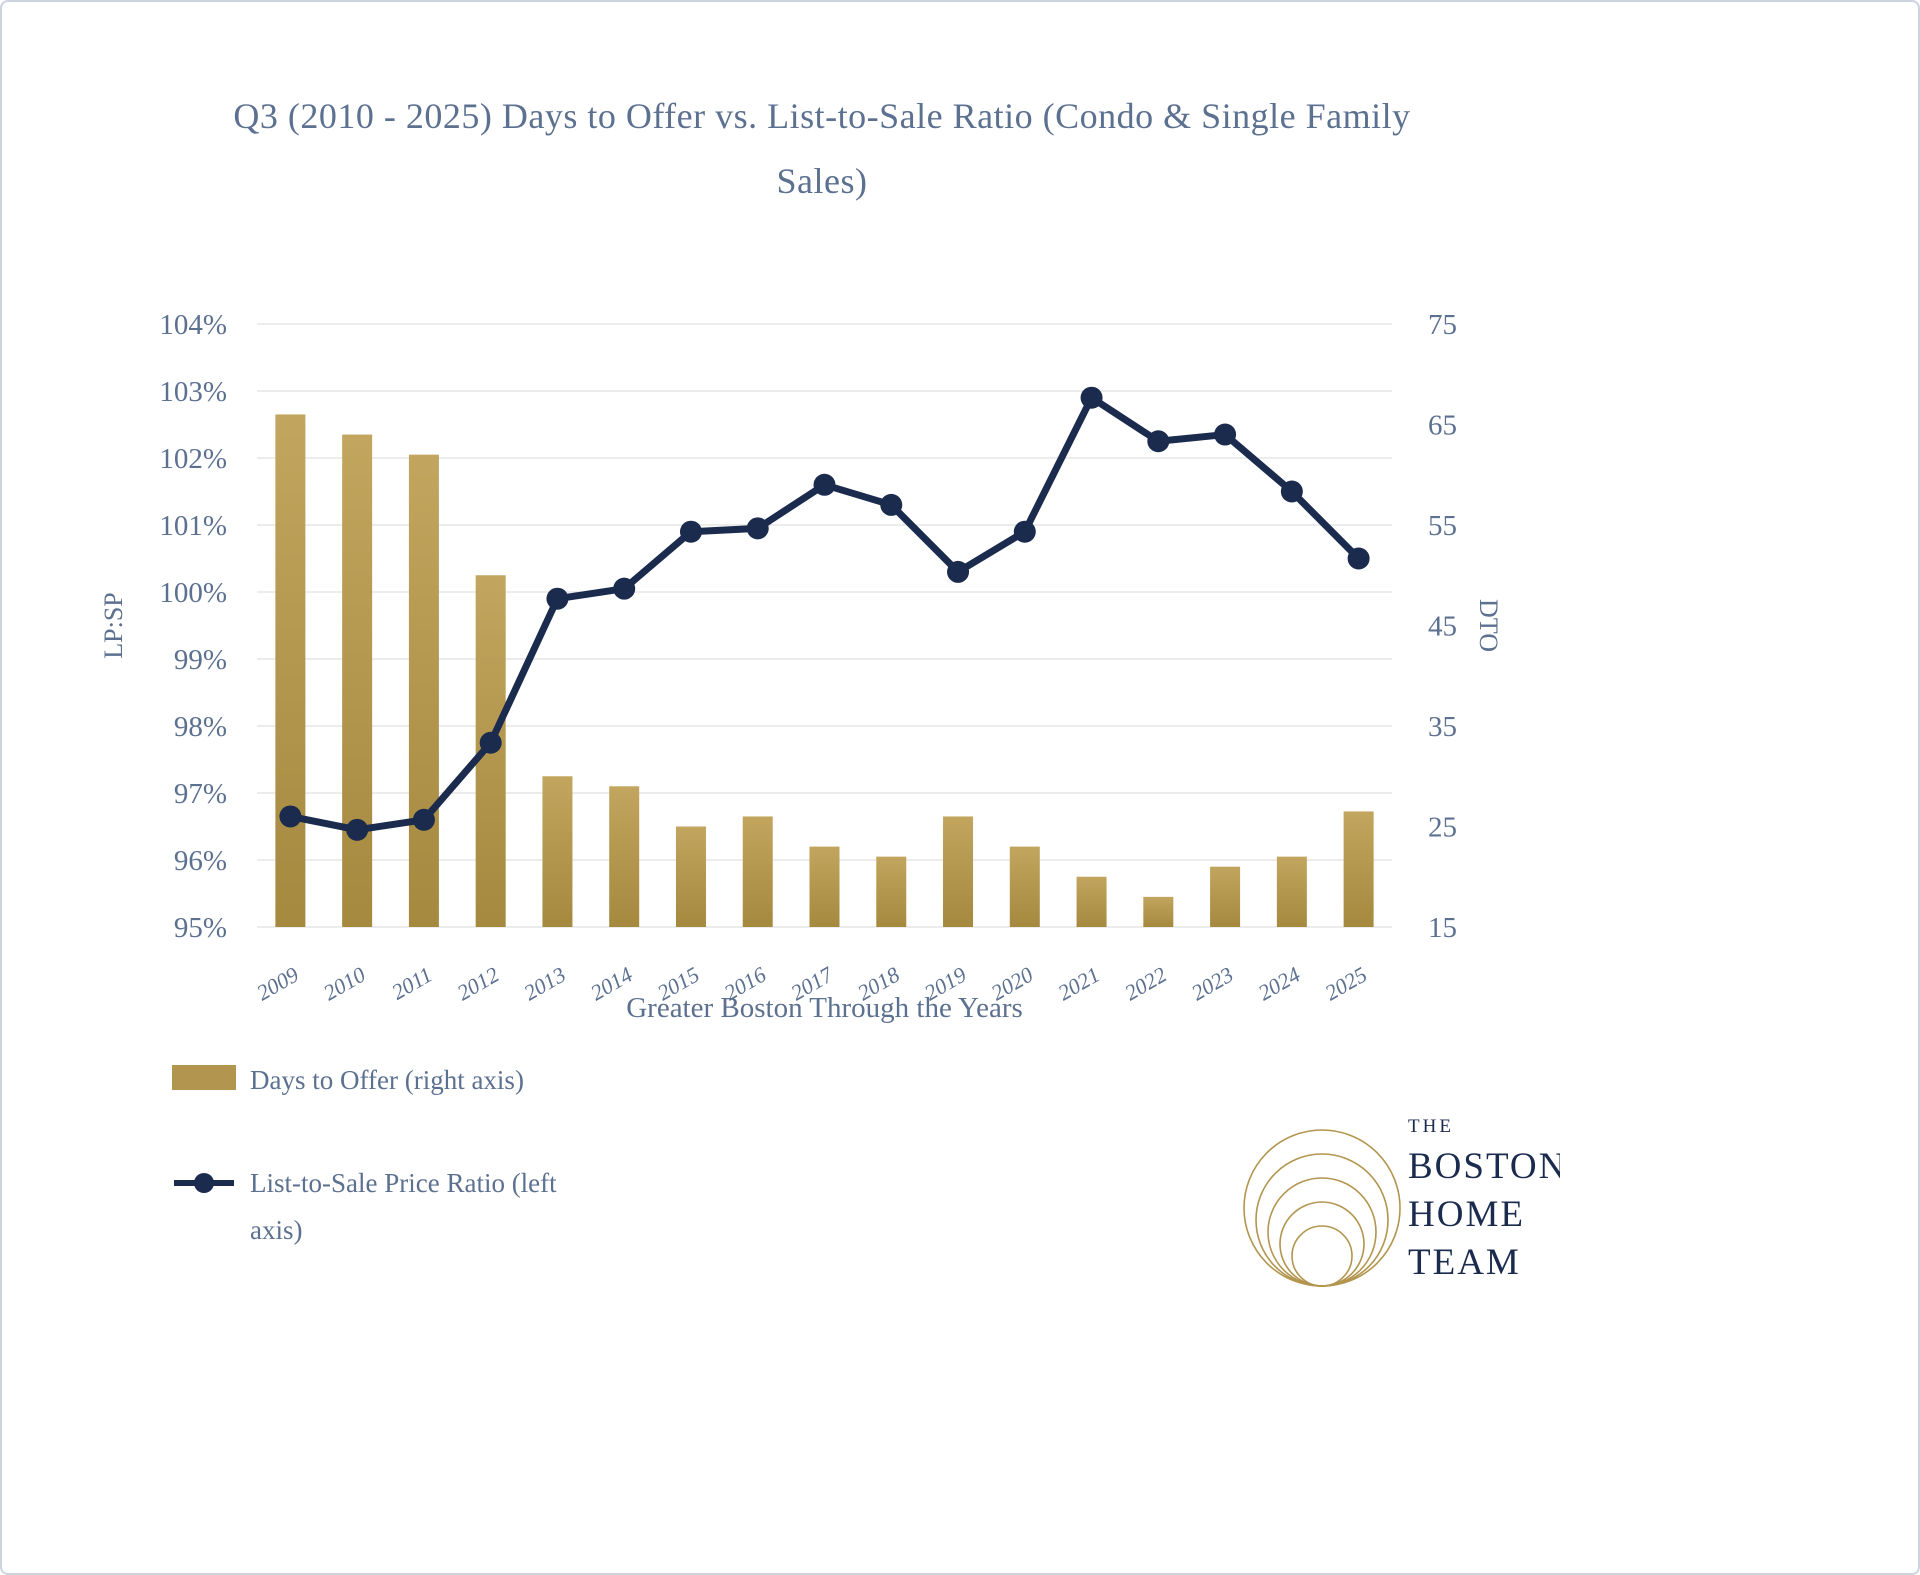 The image size is (1920, 1575). What do you see at coordinates (411, 983) in the screenshot?
I see `x-axis-tick-label: 2011` at bounding box center [411, 983].